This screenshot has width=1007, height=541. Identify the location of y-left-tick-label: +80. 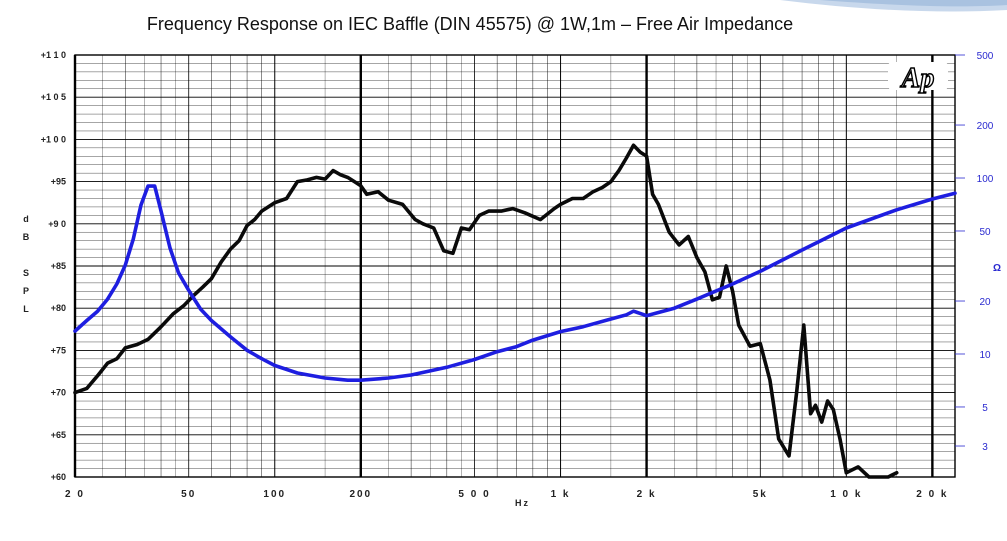
(58, 308).